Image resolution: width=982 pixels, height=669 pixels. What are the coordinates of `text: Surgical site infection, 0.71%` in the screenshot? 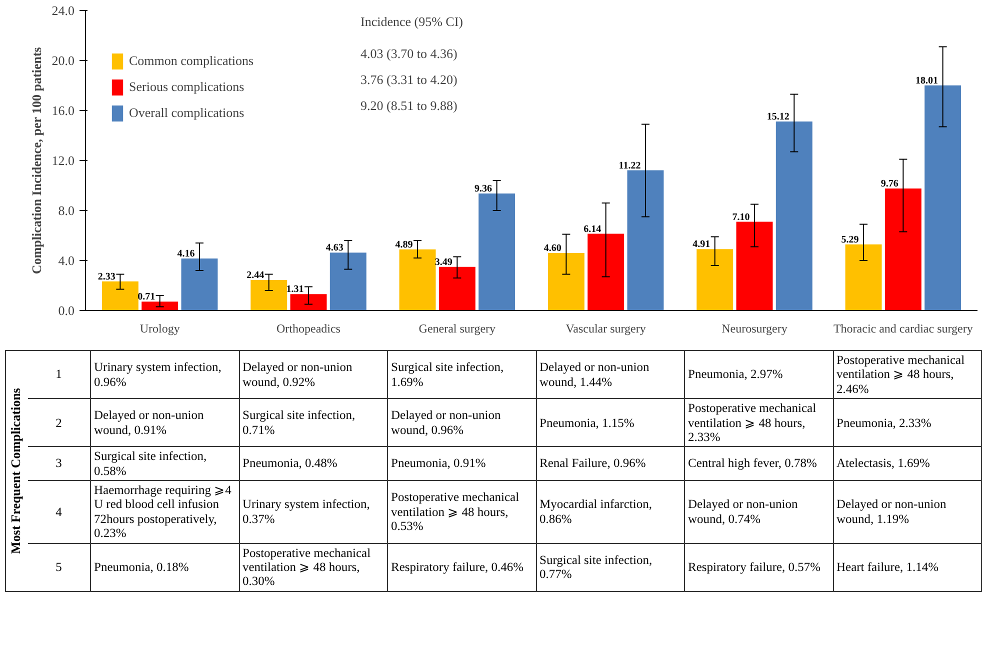 It's located at (313, 422).